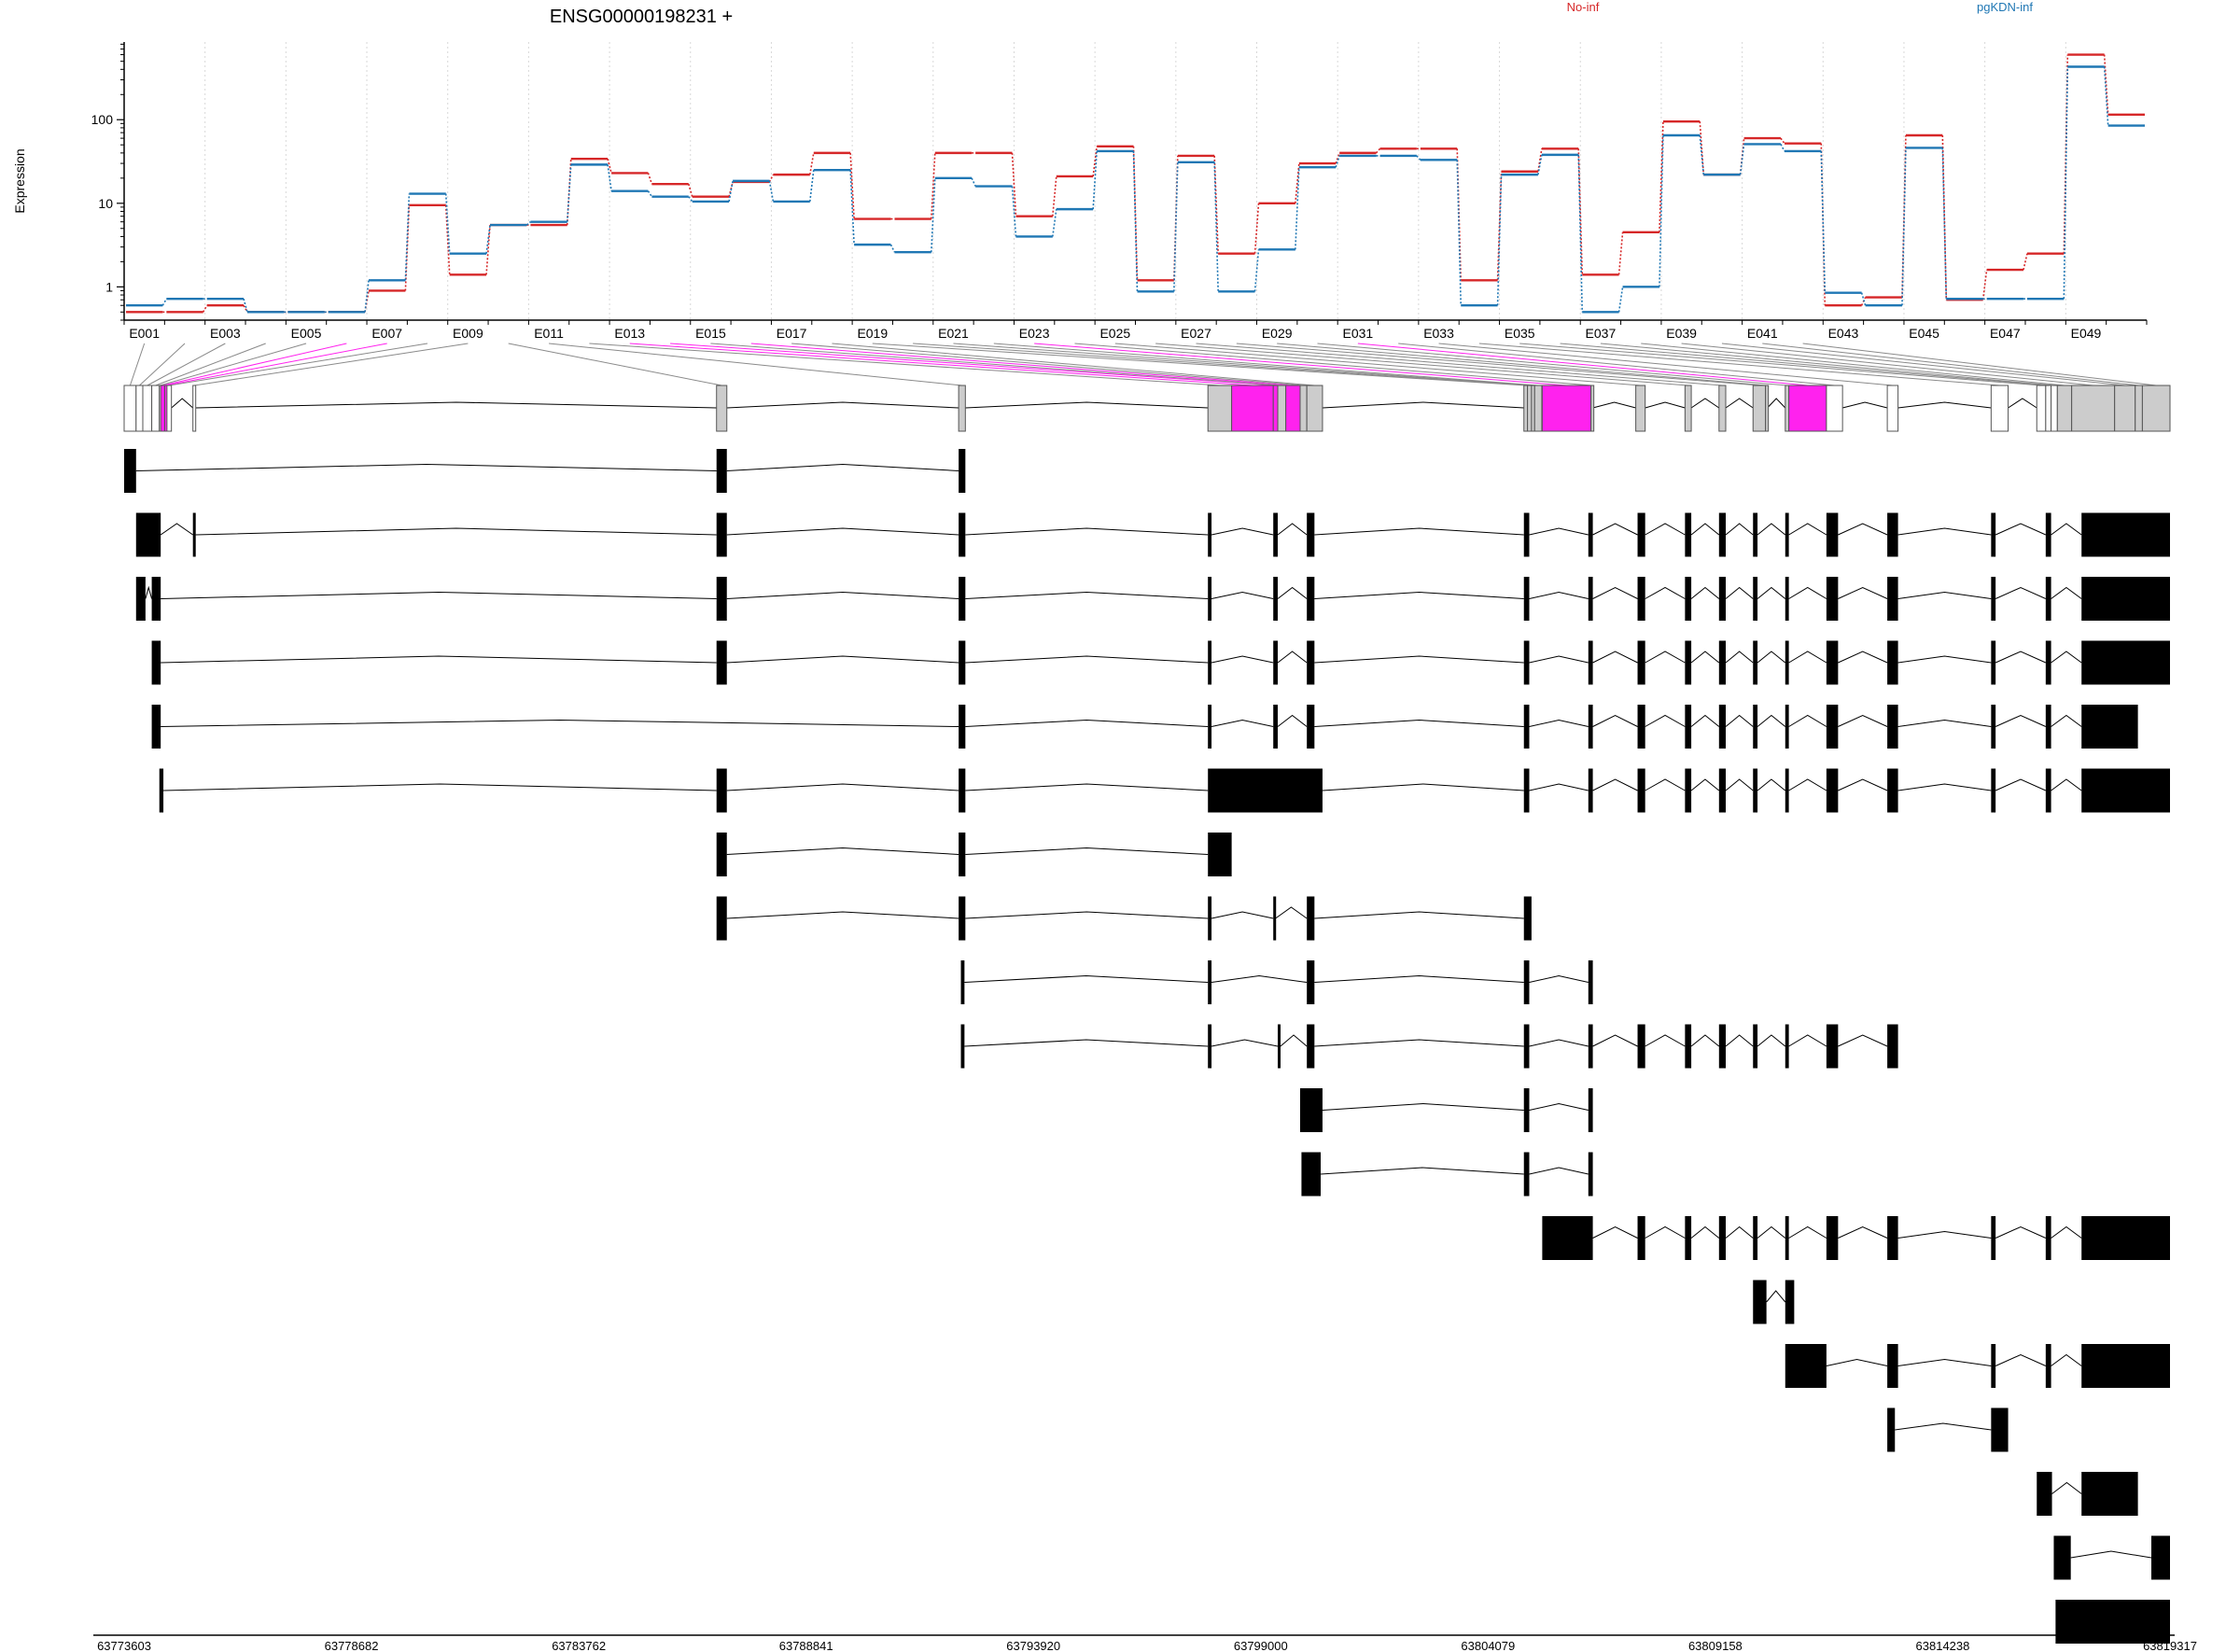 The width and height of the screenshot is (2240, 1652). What do you see at coordinates (1033, 1645) in the screenshot?
I see `genome-tick-label: 63793920` at bounding box center [1033, 1645].